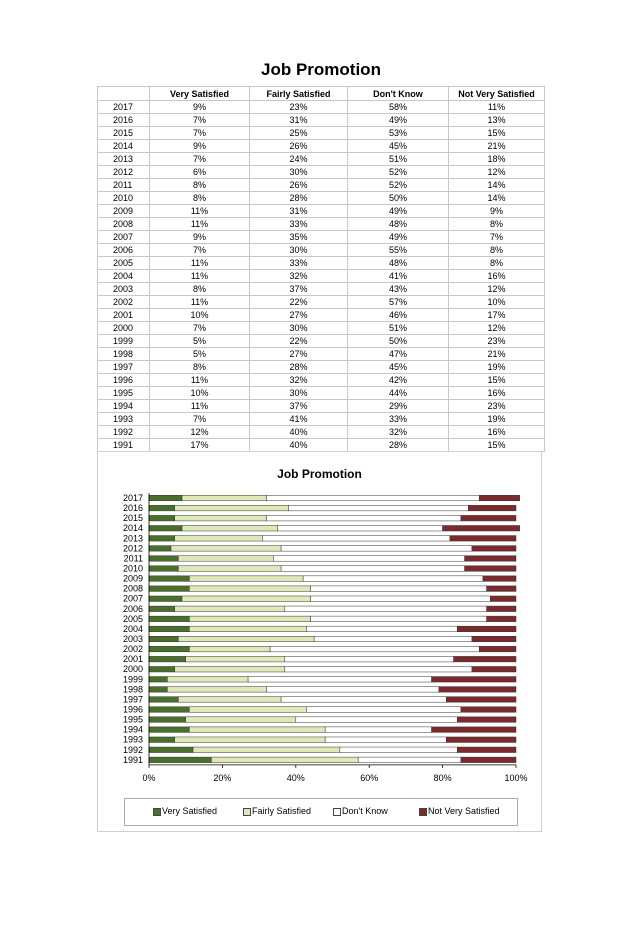 This screenshot has height=932, width=642. What do you see at coordinates (321, 159) in the screenshot?
I see `table-row: 2013 7% 24% 51% 18%` at bounding box center [321, 159].